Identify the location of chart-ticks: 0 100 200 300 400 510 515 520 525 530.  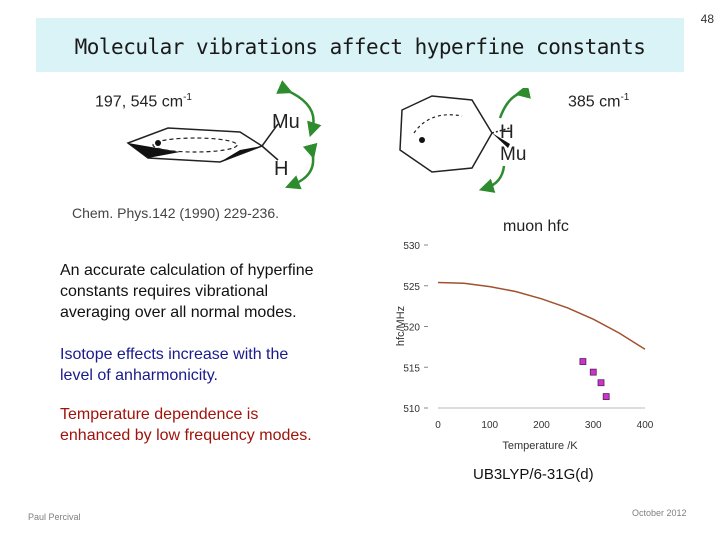
(528, 336).